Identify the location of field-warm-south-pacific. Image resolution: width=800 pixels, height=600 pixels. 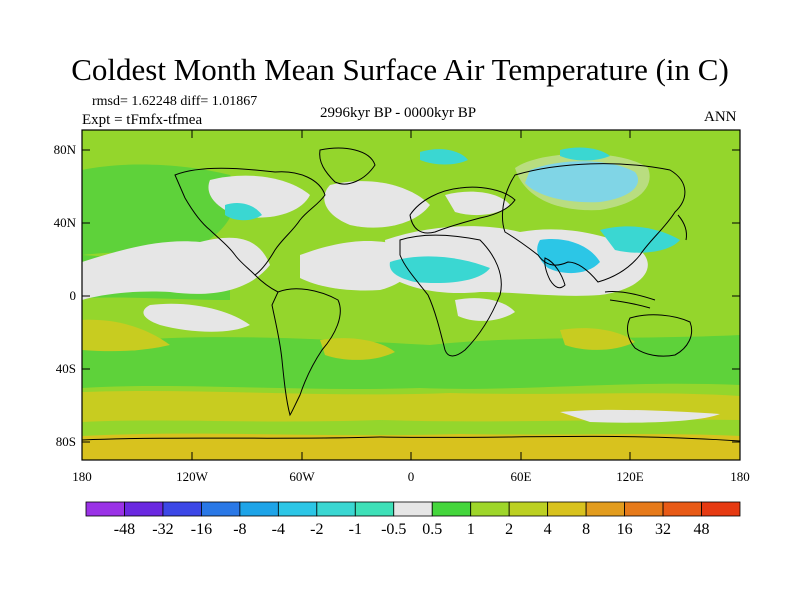
(126, 335).